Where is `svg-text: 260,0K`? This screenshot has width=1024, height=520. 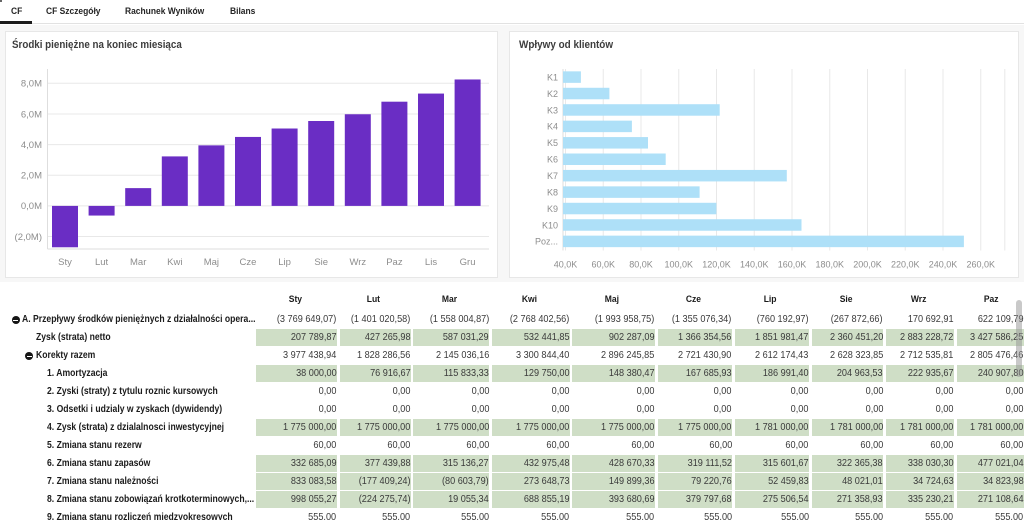
svg-text: 260,0K is located at coordinates (980, 265).